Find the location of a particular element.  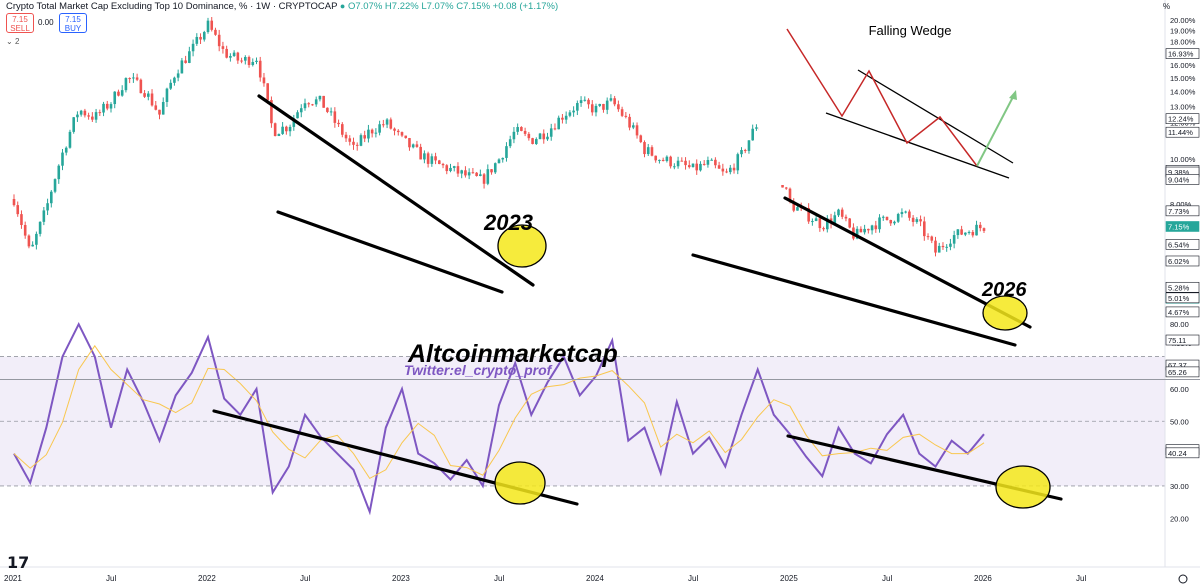

indicator-count: ⌄ 2 is located at coordinates (13, 41).